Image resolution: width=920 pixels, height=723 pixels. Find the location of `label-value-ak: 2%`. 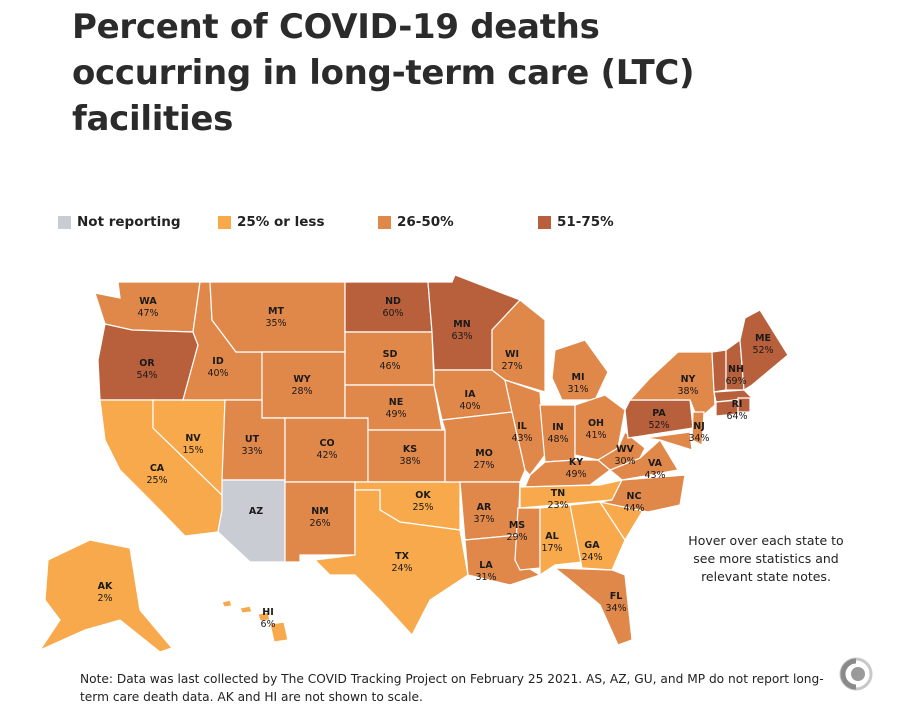

label-value-ak: 2% is located at coordinates (104, 598).